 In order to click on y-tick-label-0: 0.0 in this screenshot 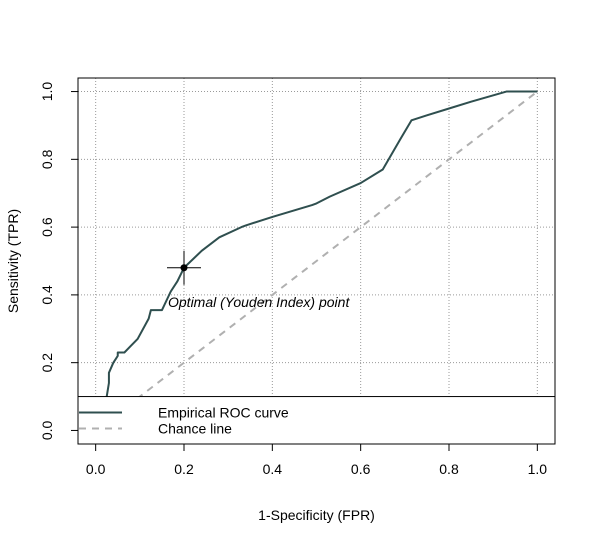, I will do `click(47, 431)`.